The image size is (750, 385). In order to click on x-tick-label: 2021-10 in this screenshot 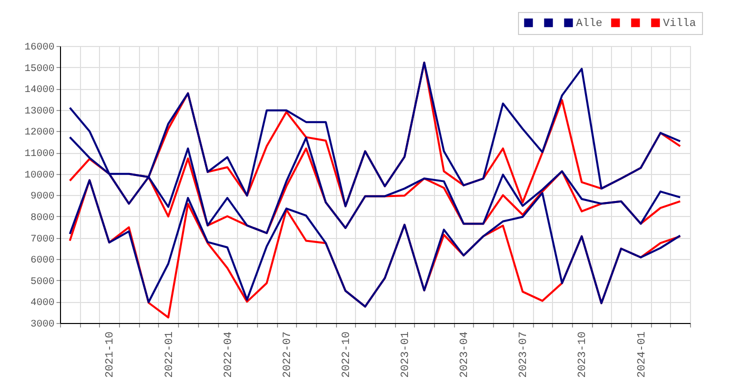, I will do `click(110, 355)`.